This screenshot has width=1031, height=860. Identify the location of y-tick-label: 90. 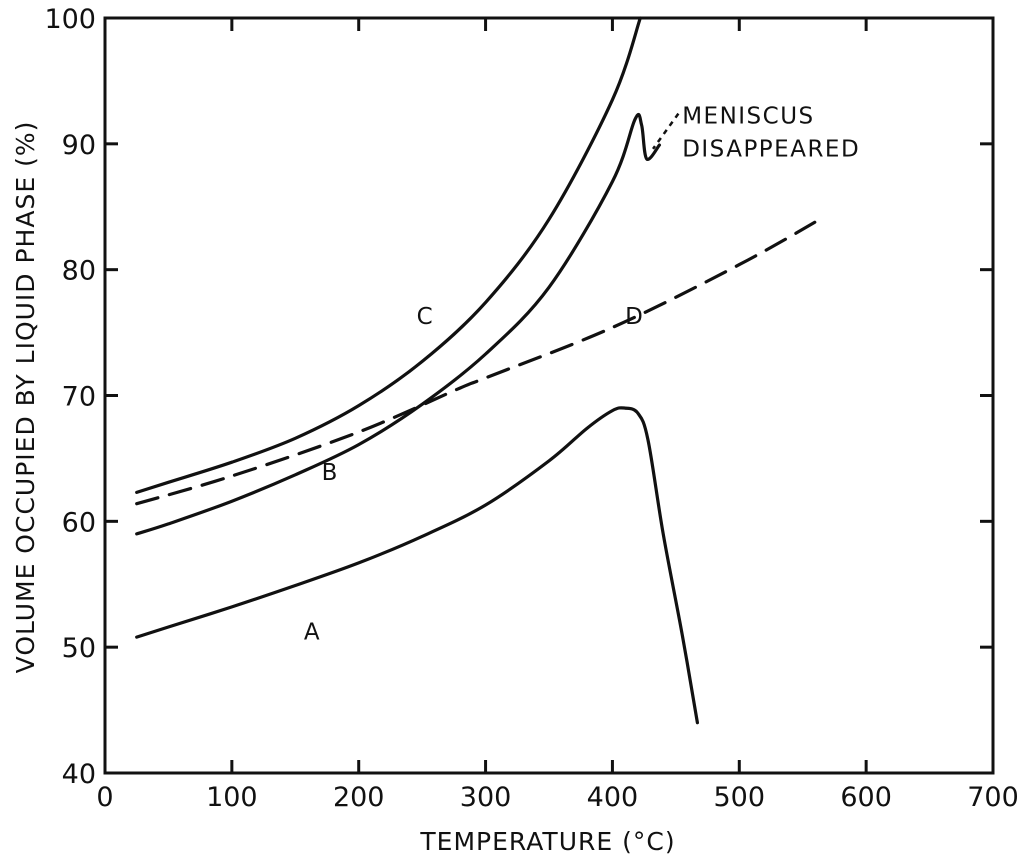
(79, 145).